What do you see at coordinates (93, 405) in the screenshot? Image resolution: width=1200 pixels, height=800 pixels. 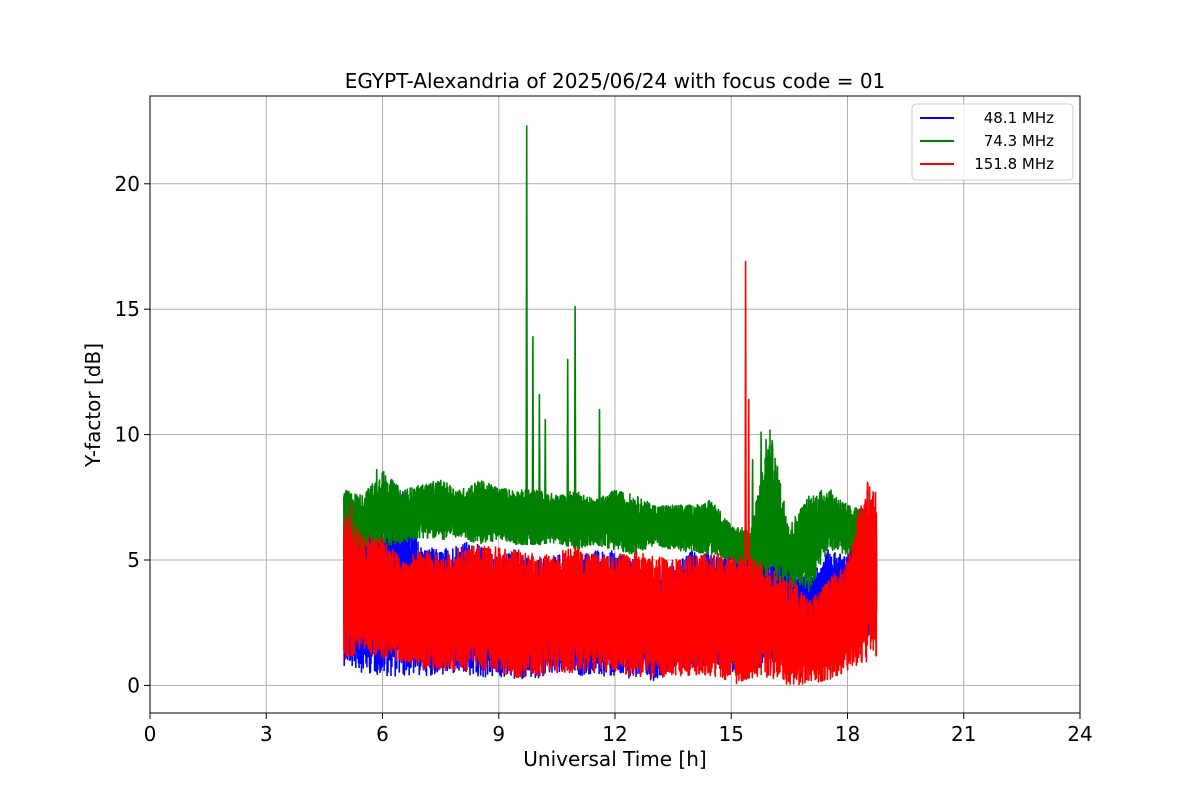 I see `y-axis-label: Y-factor [dB]` at bounding box center [93, 405].